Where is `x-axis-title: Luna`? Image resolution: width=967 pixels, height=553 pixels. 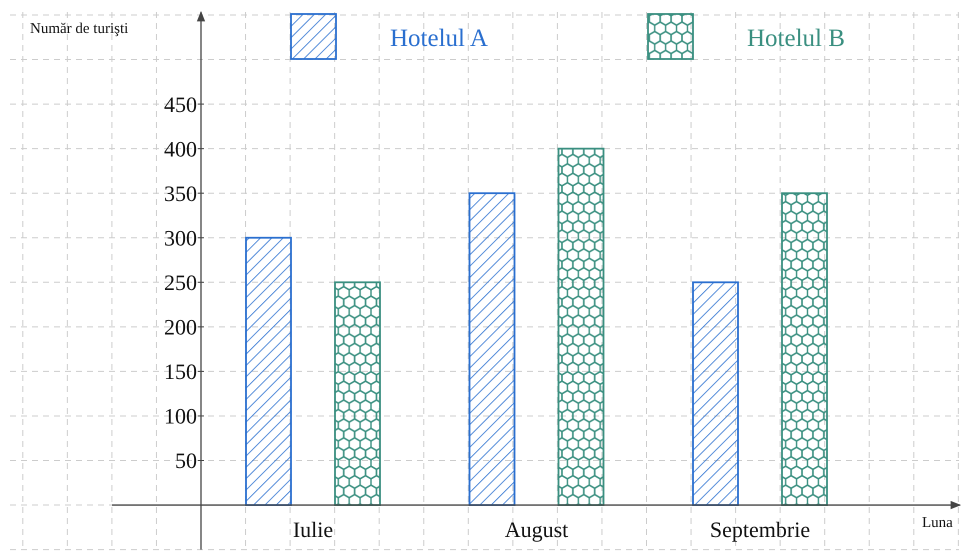
x-axis-title: Luna is located at coordinates (938, 523).